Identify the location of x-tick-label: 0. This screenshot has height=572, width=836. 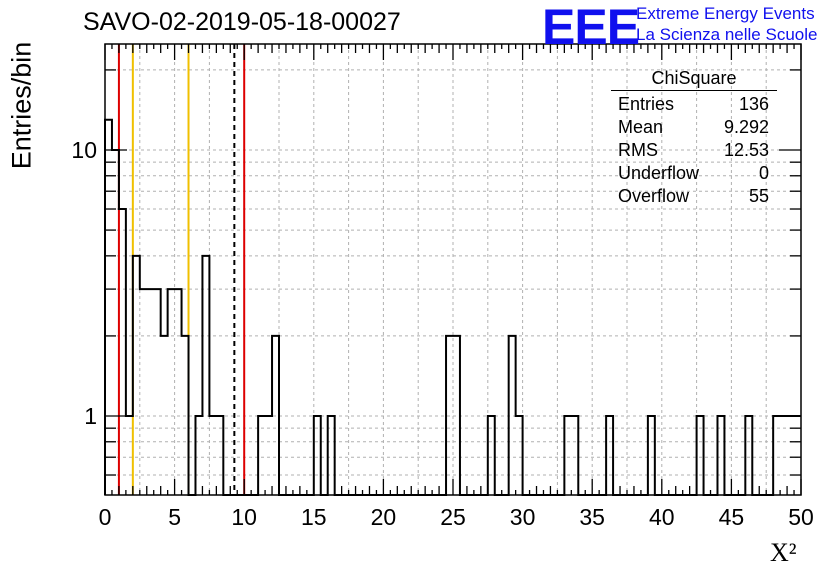
(105, 517).